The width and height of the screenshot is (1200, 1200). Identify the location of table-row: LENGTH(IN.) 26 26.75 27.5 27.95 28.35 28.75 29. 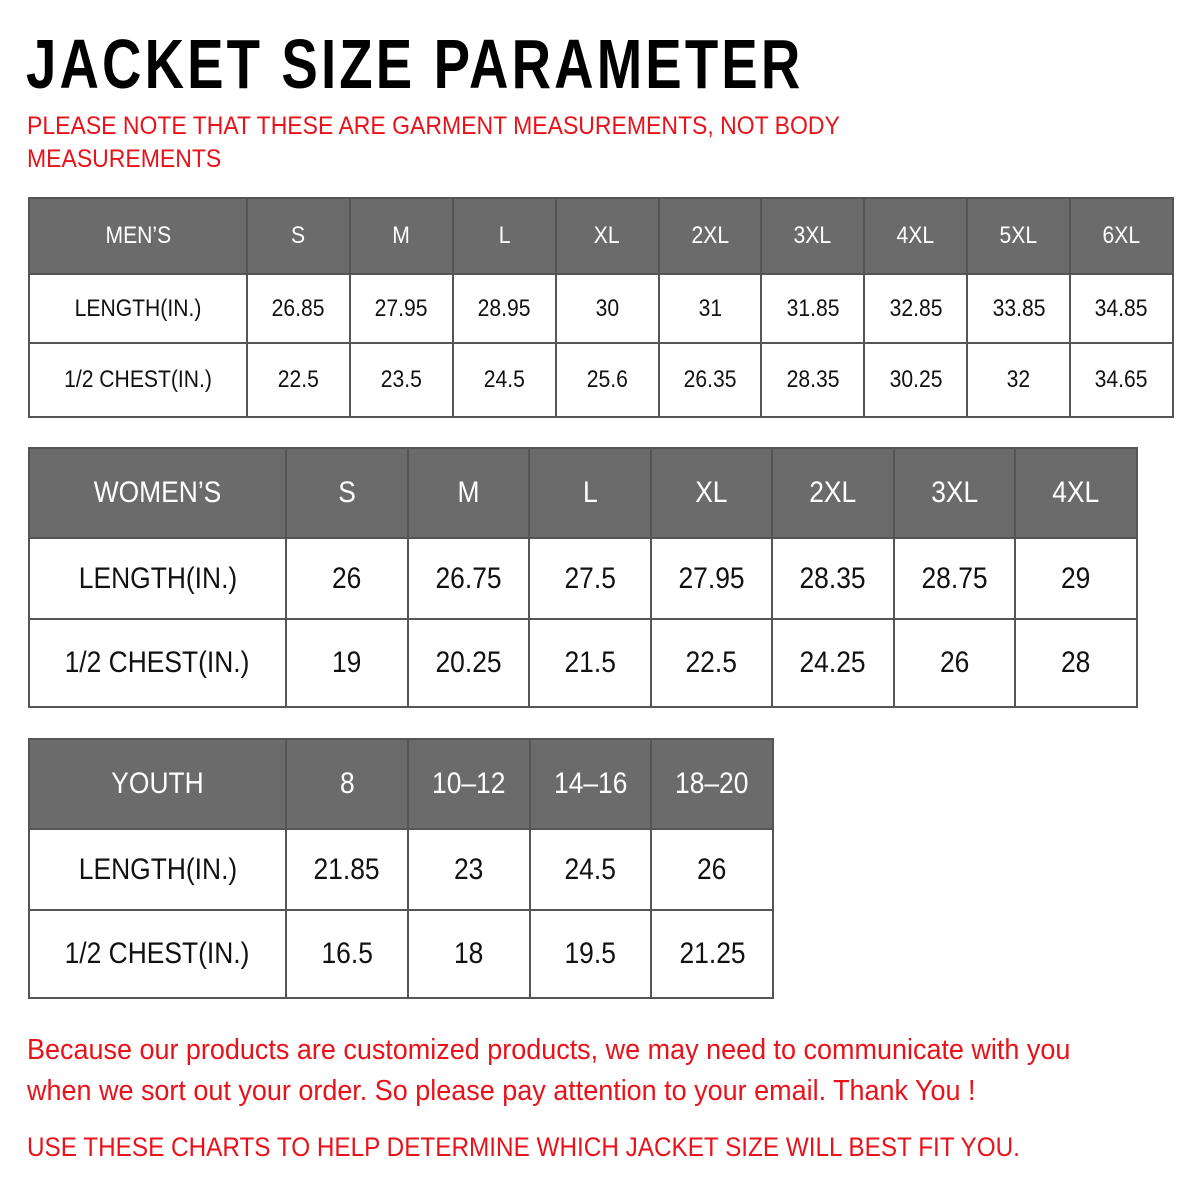
(583, 578).